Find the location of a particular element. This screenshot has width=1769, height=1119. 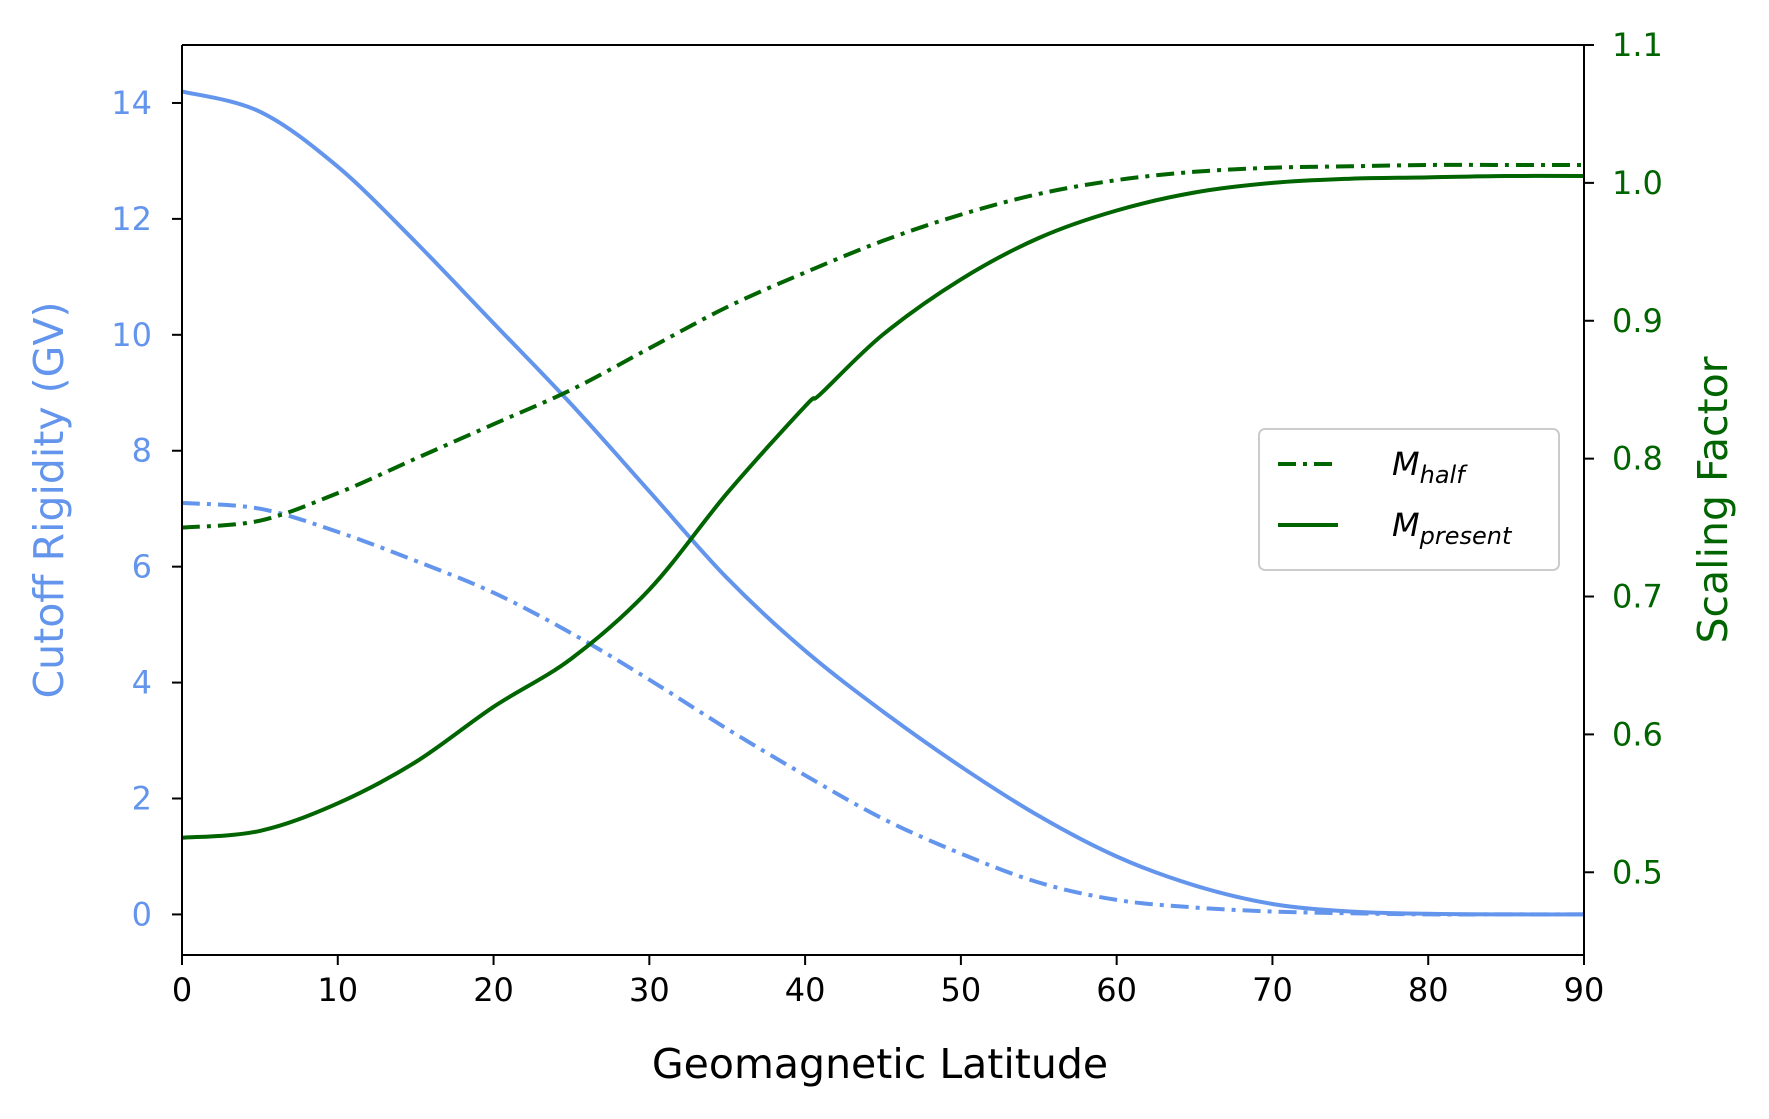

right-y-tick-label: 0.5 is located at coordinates (1637, 872).